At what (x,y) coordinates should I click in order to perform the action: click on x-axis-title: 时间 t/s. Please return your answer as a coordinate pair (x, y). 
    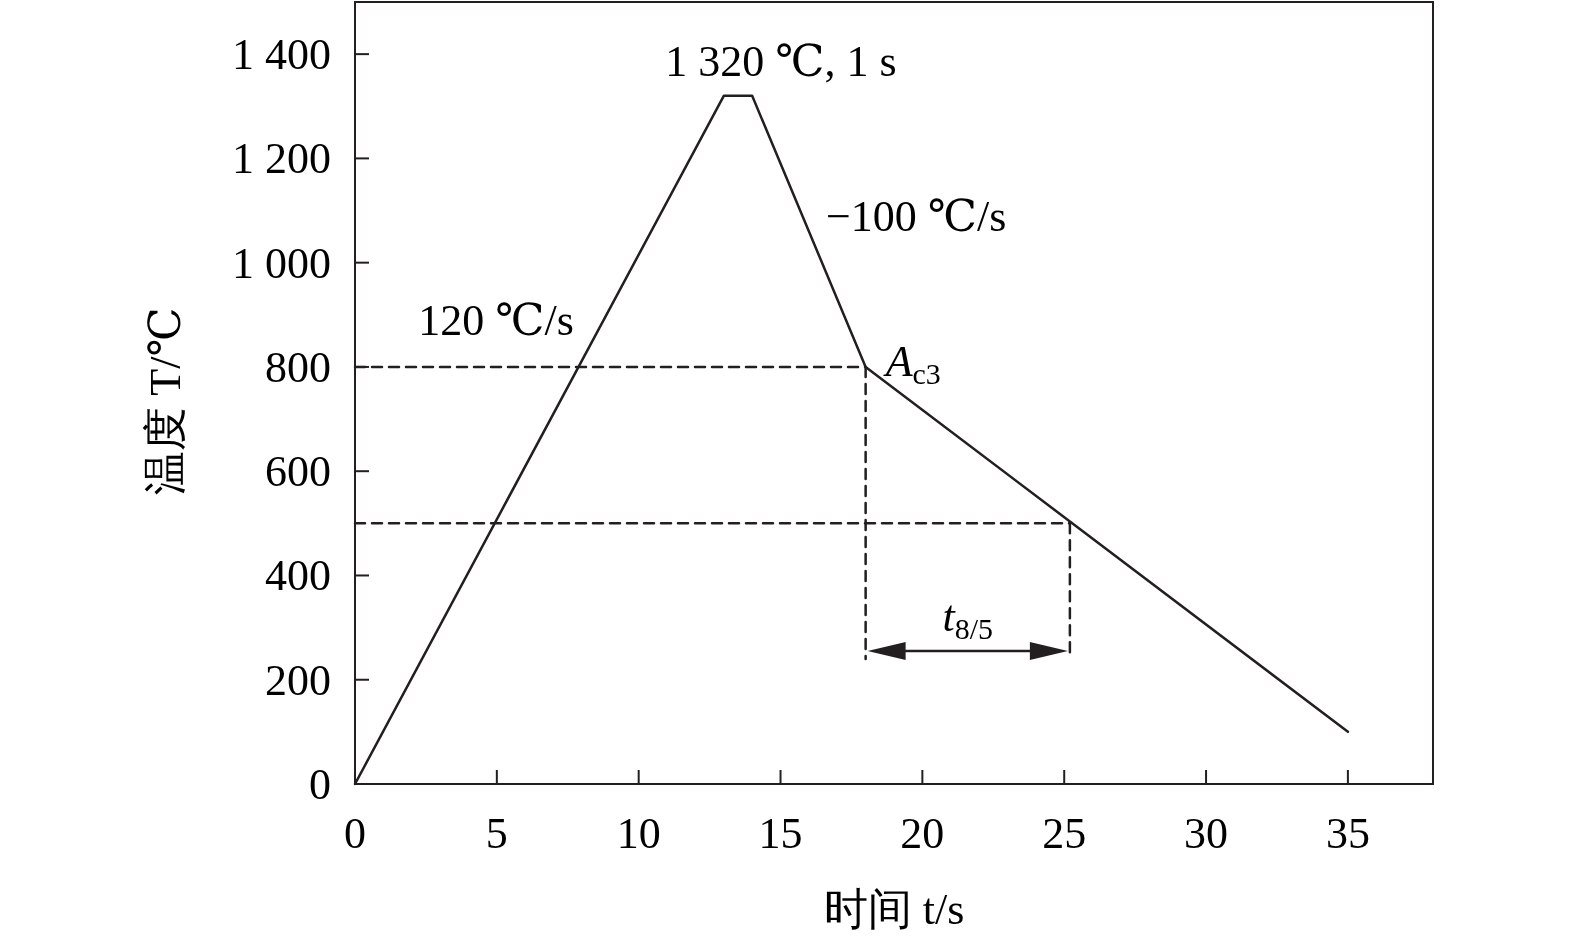
    Looking at the image, I should click on (894, 909).